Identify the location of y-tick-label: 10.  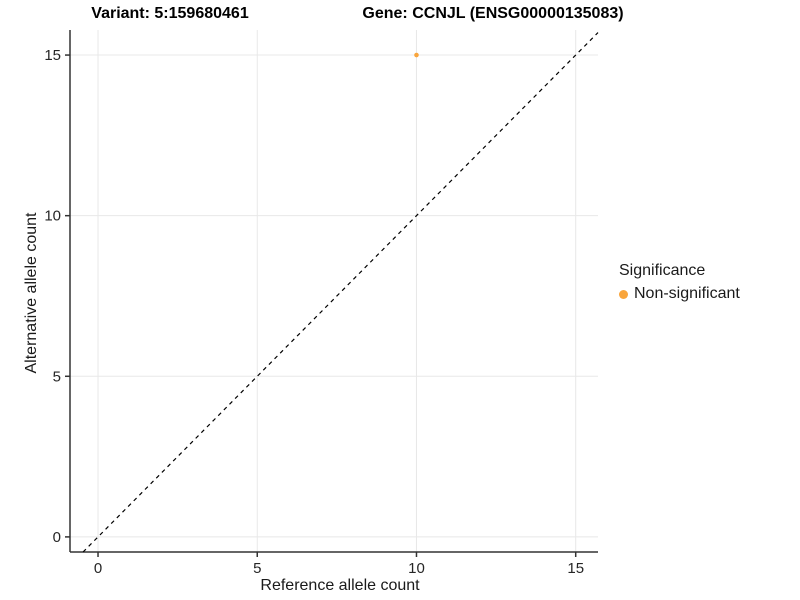
(52, 216).